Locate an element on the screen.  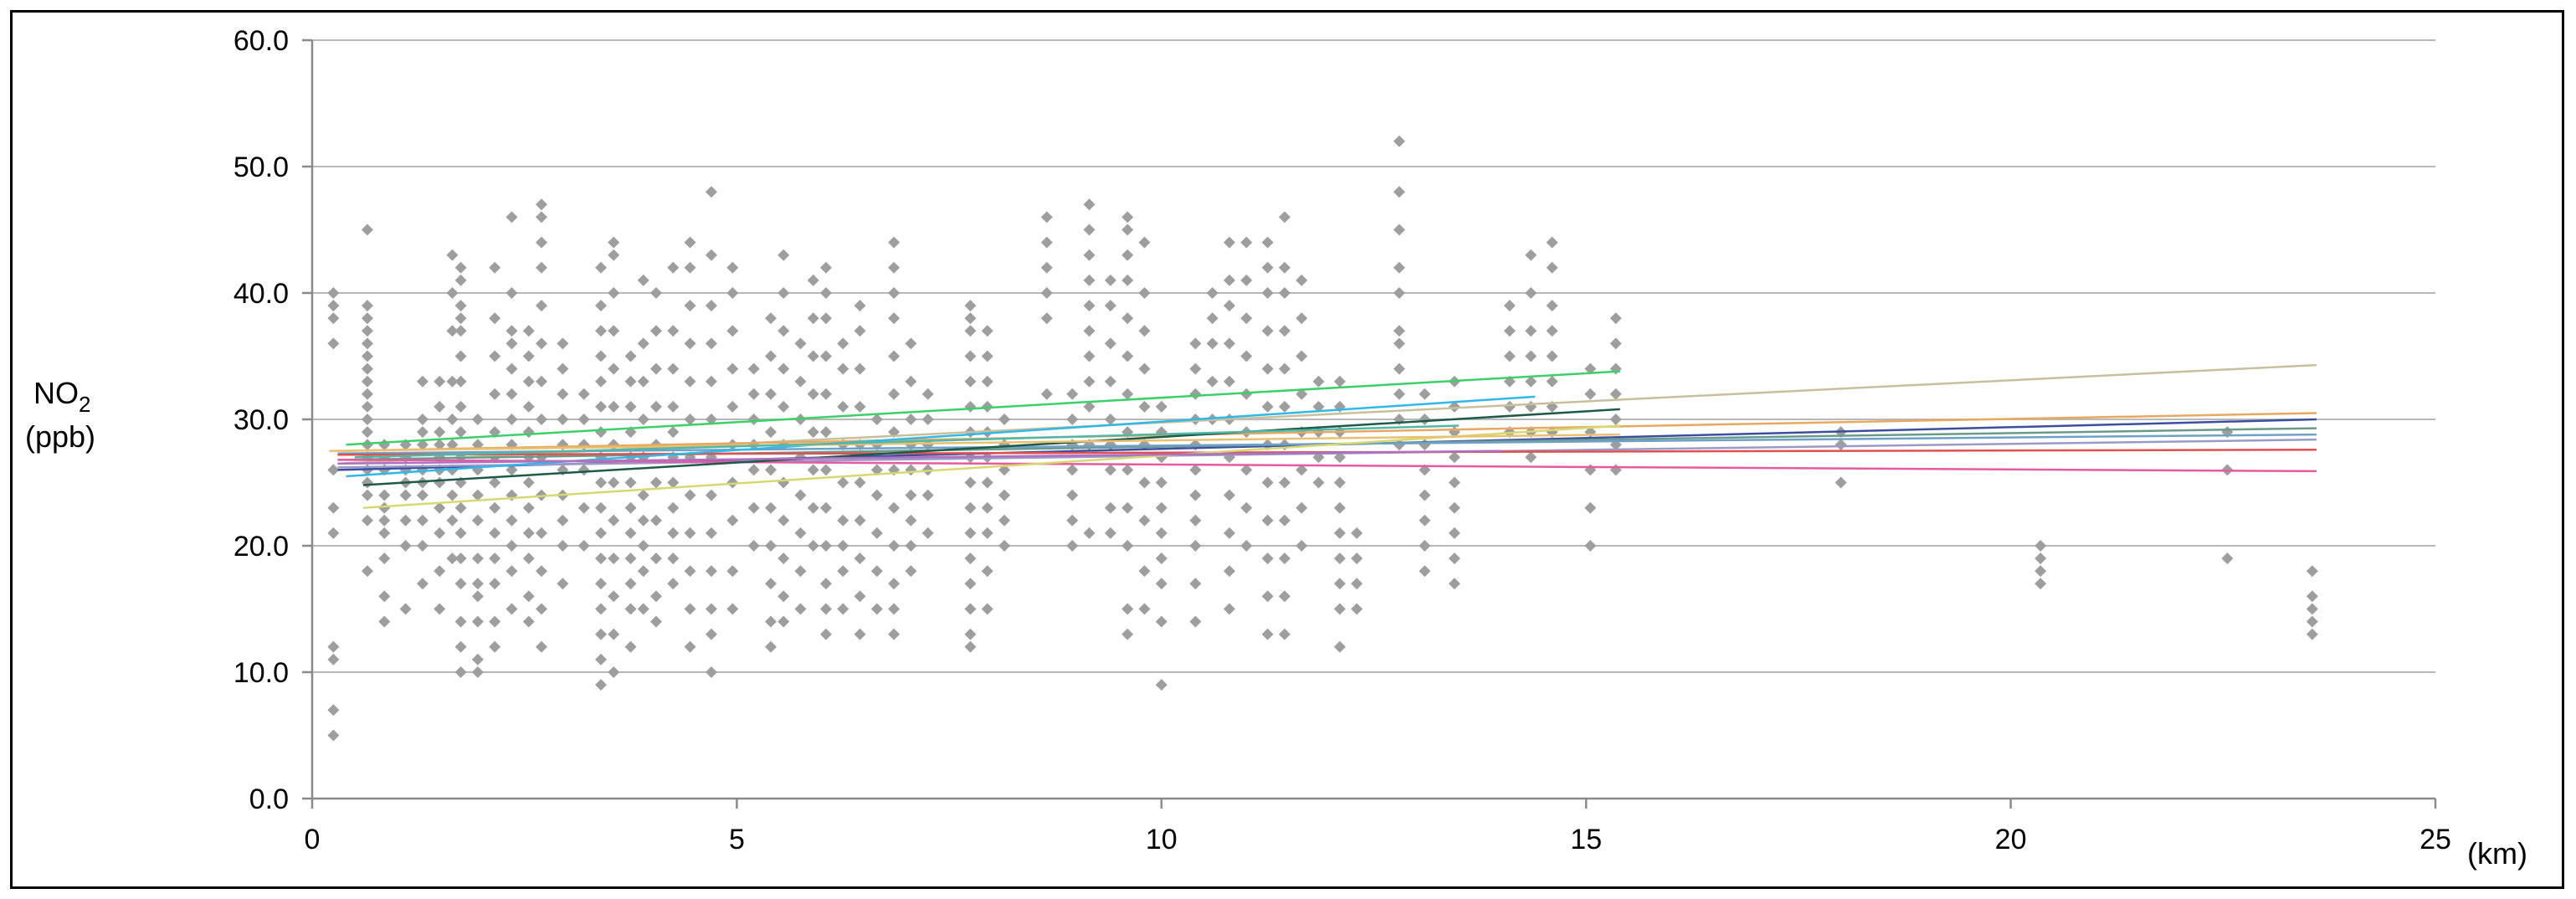
x-tick-label: 10 is located at coordinates (1162, 839).